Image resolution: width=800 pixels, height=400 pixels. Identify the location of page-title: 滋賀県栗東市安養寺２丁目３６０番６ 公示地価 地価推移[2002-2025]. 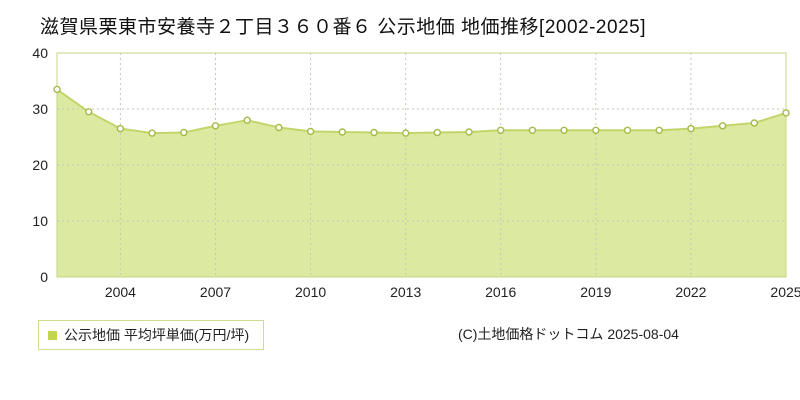
(343, 27).